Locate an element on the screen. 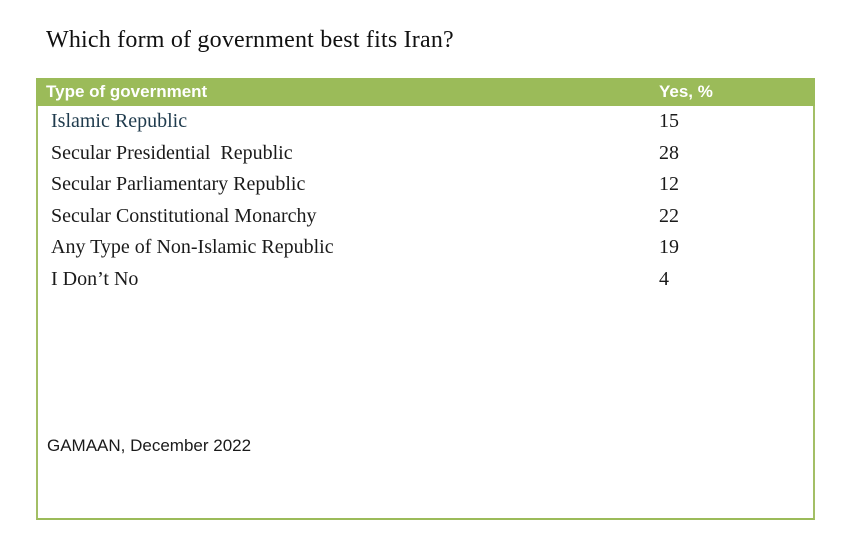 The width and height of the screenshot is (848, 540). row-label: Secular Parliamentary Republic is located at coordinates (178, 184).